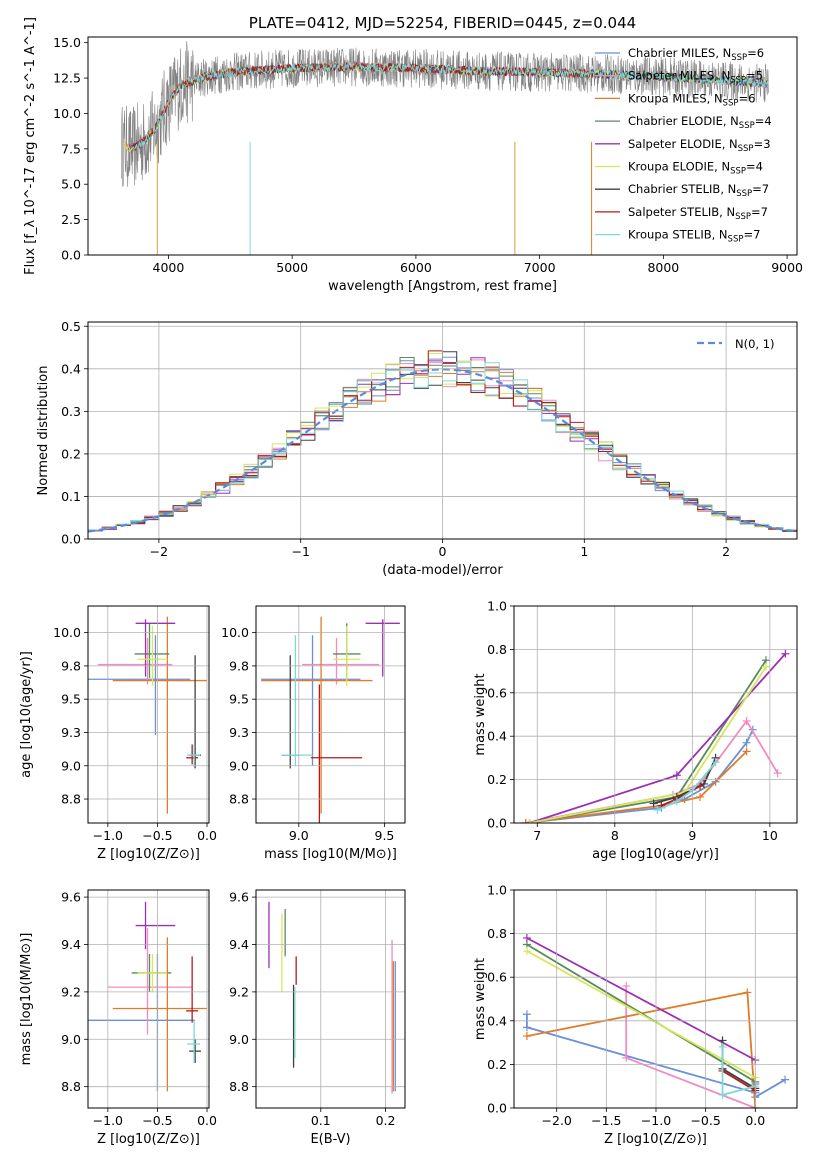  I want to click on x-tick-label: 7000, so click(540, 267).